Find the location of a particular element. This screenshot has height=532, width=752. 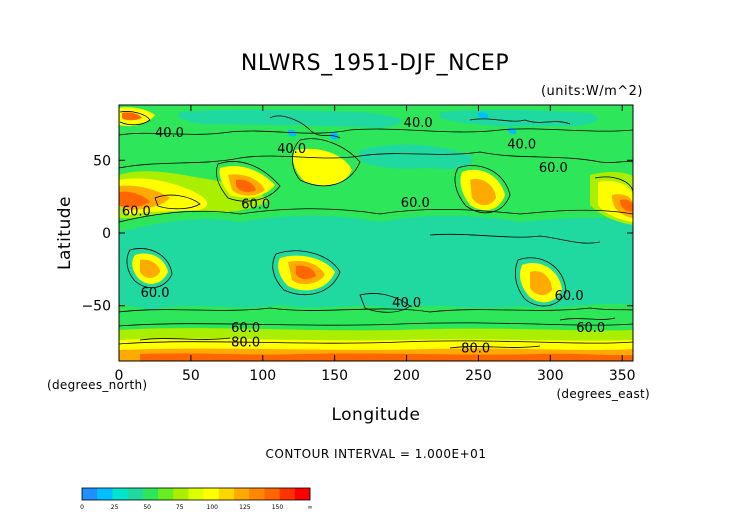

contour-interval-label: CONTOUR INTERVAL = 1.000E+01 is located at coordinates (376, 454).